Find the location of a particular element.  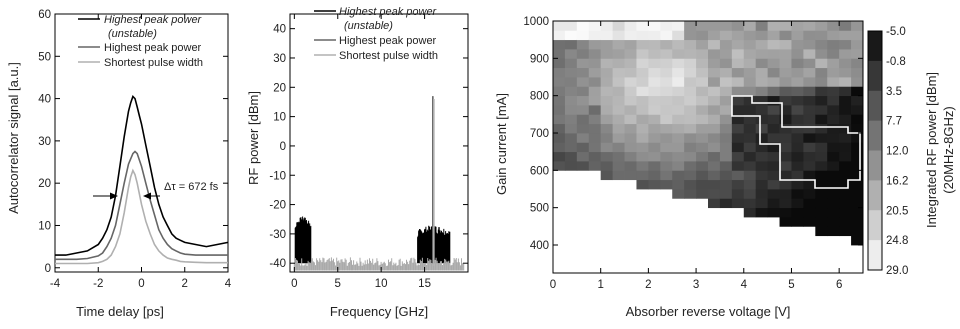

colorbar-tick-label: 29.0 is located at coordinates (897, 271).